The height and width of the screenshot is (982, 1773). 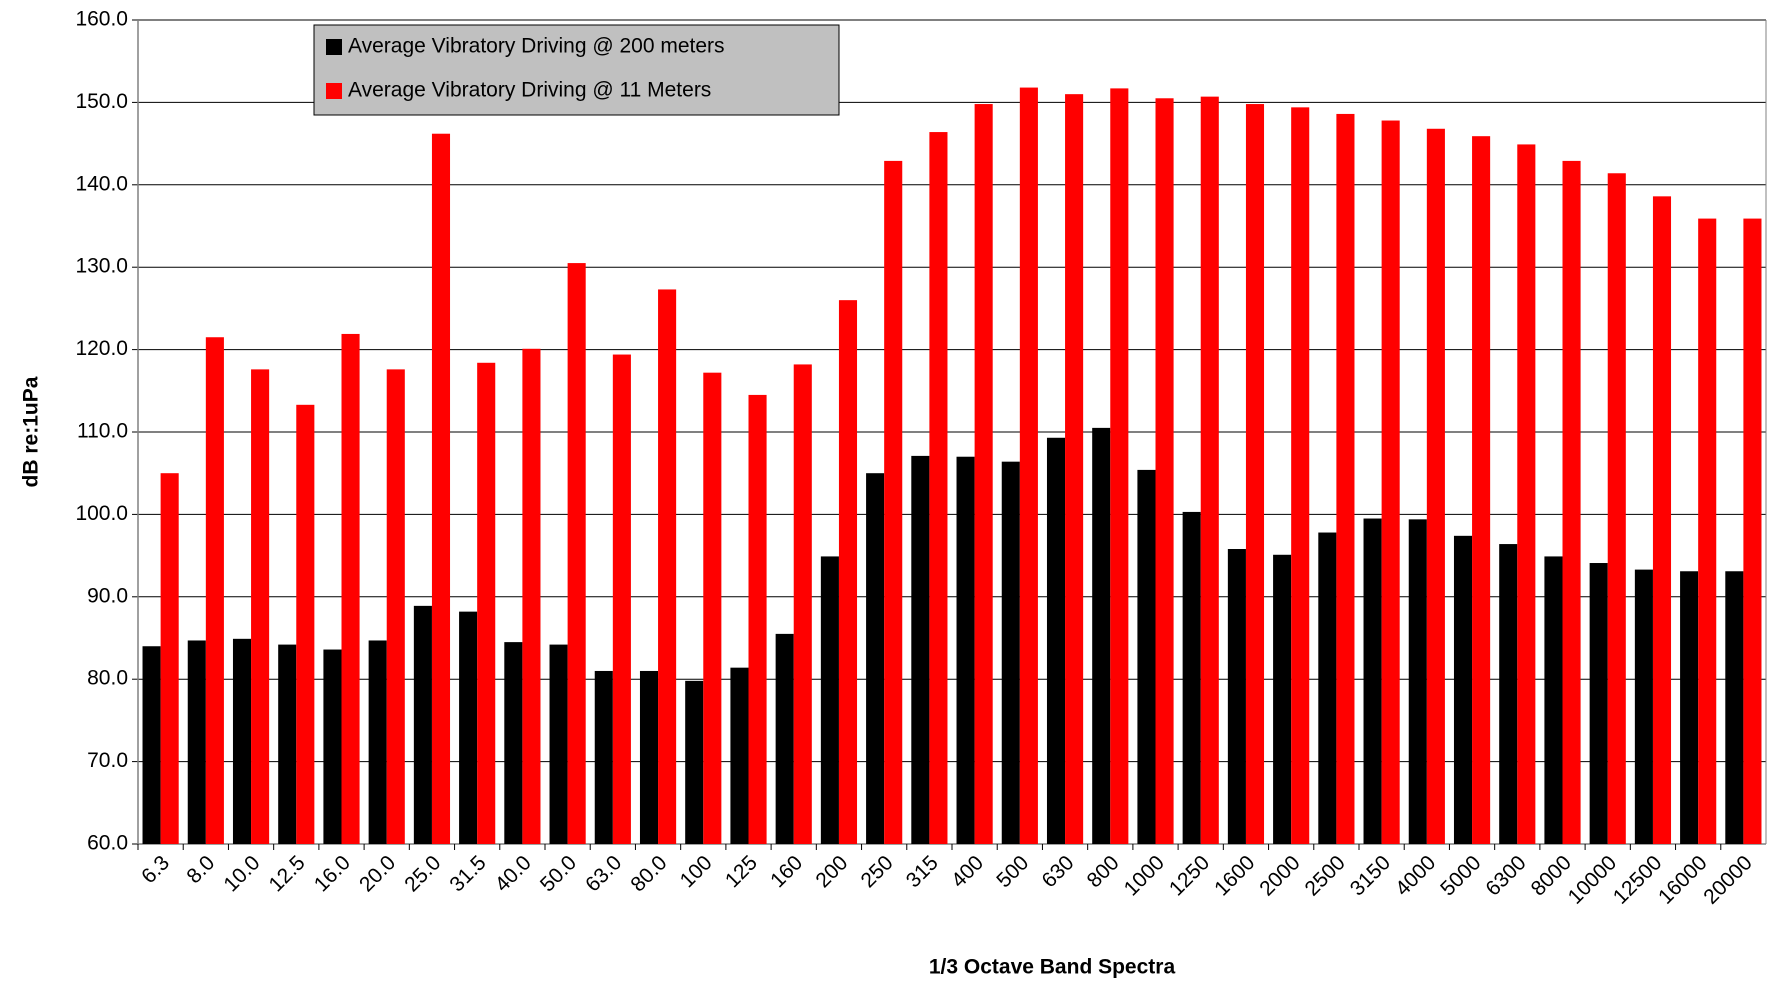 What do you see at coordinates (241, 873) in the screenshot?
I see `x-tick-label: 10.0` at bounding box center [241, 873].